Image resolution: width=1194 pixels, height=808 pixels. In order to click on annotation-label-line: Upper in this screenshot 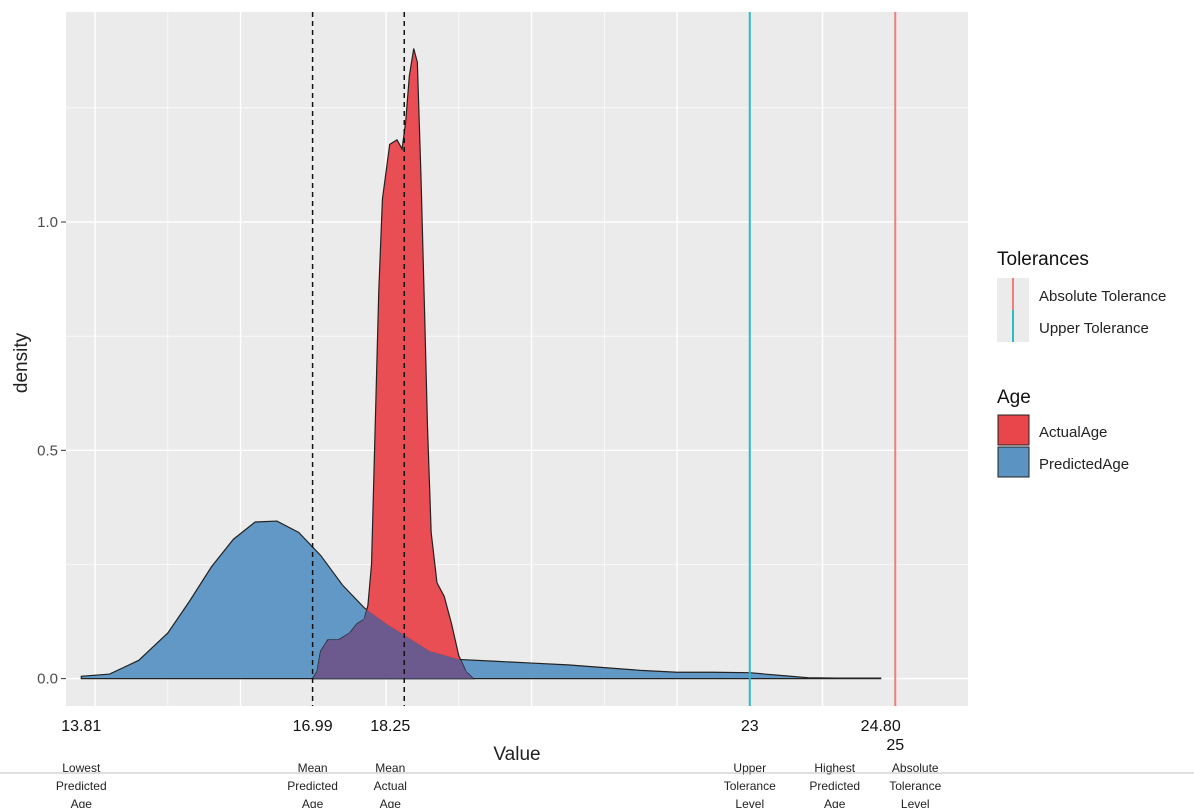, I will do `click(749, 768)`.